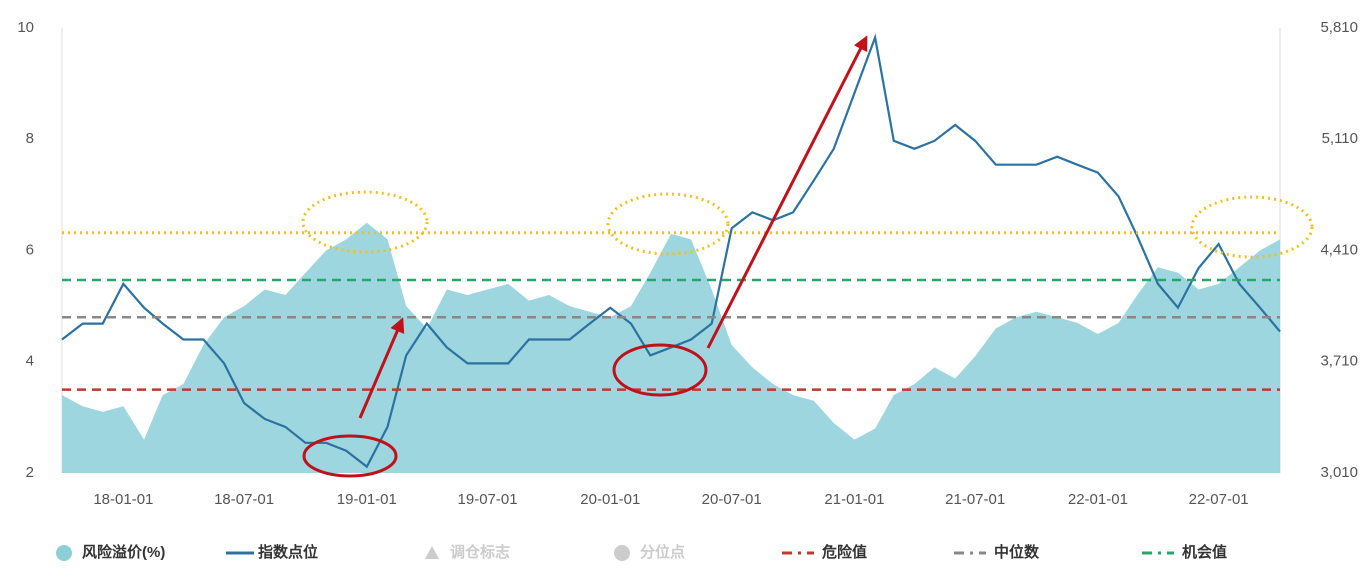 This screenshot has width=1361, height=568. Describe the element at coordinates (854, 499) in the screenshot. I see `x-tick-label: 21-01-01` at that location.